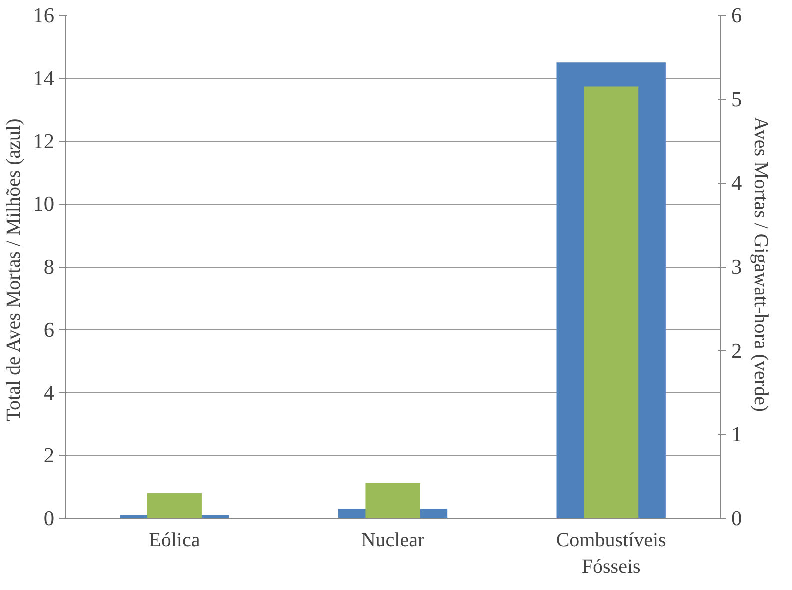  What do you see at coordinates (49, 456) in the screenshot?
I see `y-tick-label: 2` at bounding box center [49, 456].